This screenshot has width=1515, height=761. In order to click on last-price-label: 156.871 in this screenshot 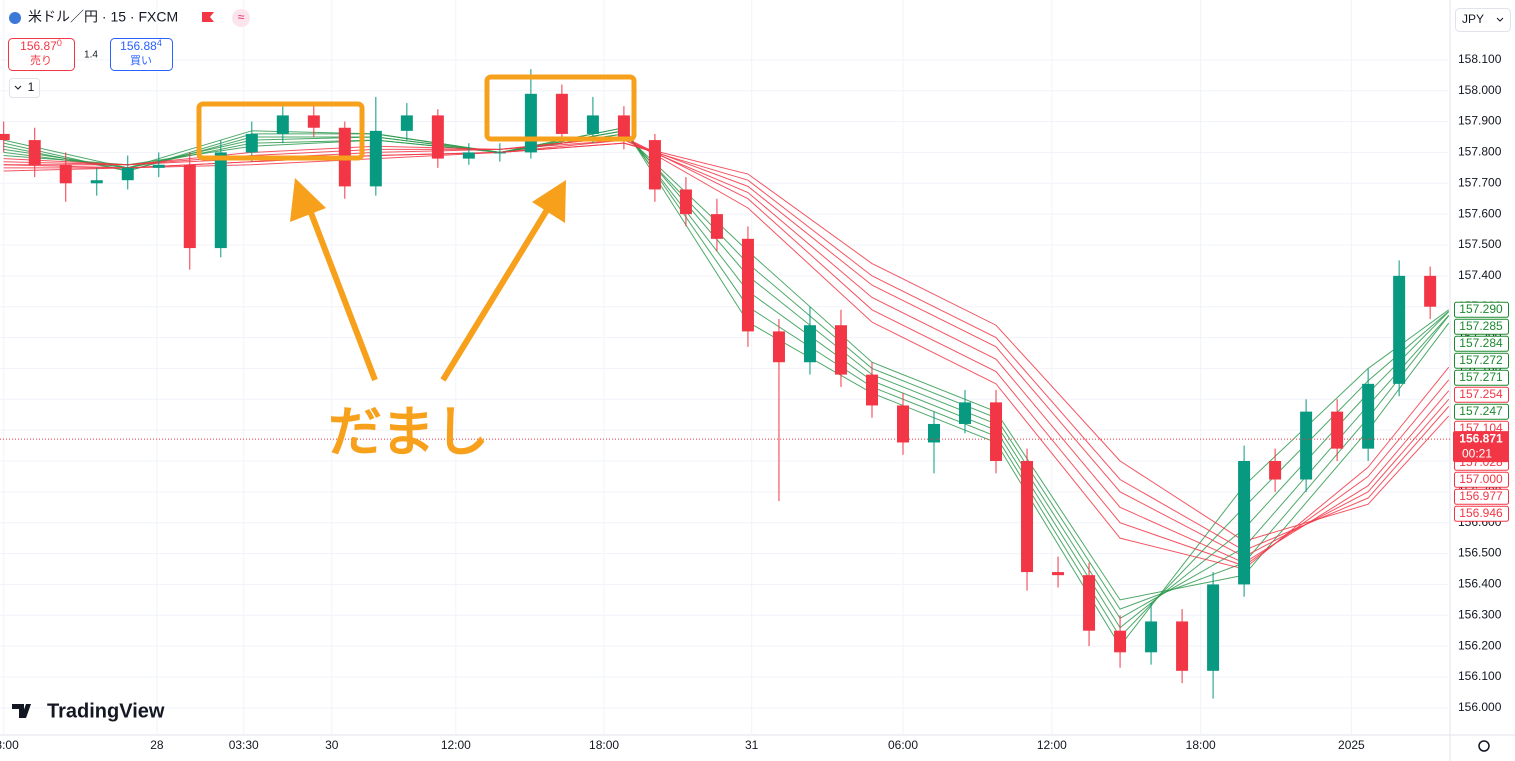, I will do `click(1481, 438)`.